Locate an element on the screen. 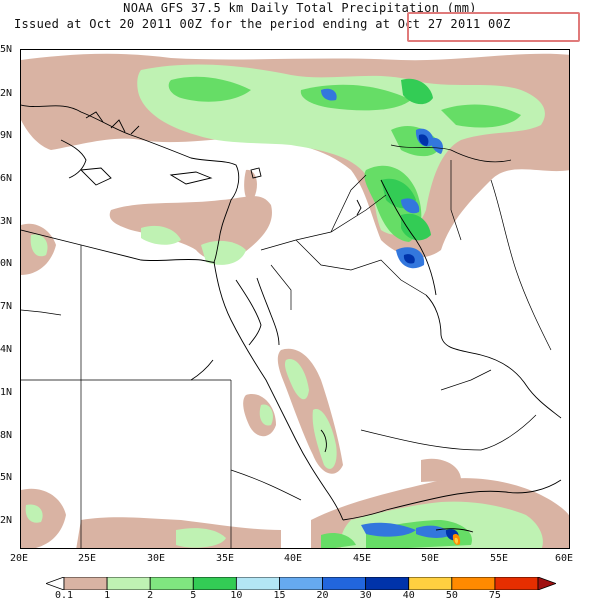 The image size is (600, 601). lat-label: 8N is located at coordinates (6, 435).